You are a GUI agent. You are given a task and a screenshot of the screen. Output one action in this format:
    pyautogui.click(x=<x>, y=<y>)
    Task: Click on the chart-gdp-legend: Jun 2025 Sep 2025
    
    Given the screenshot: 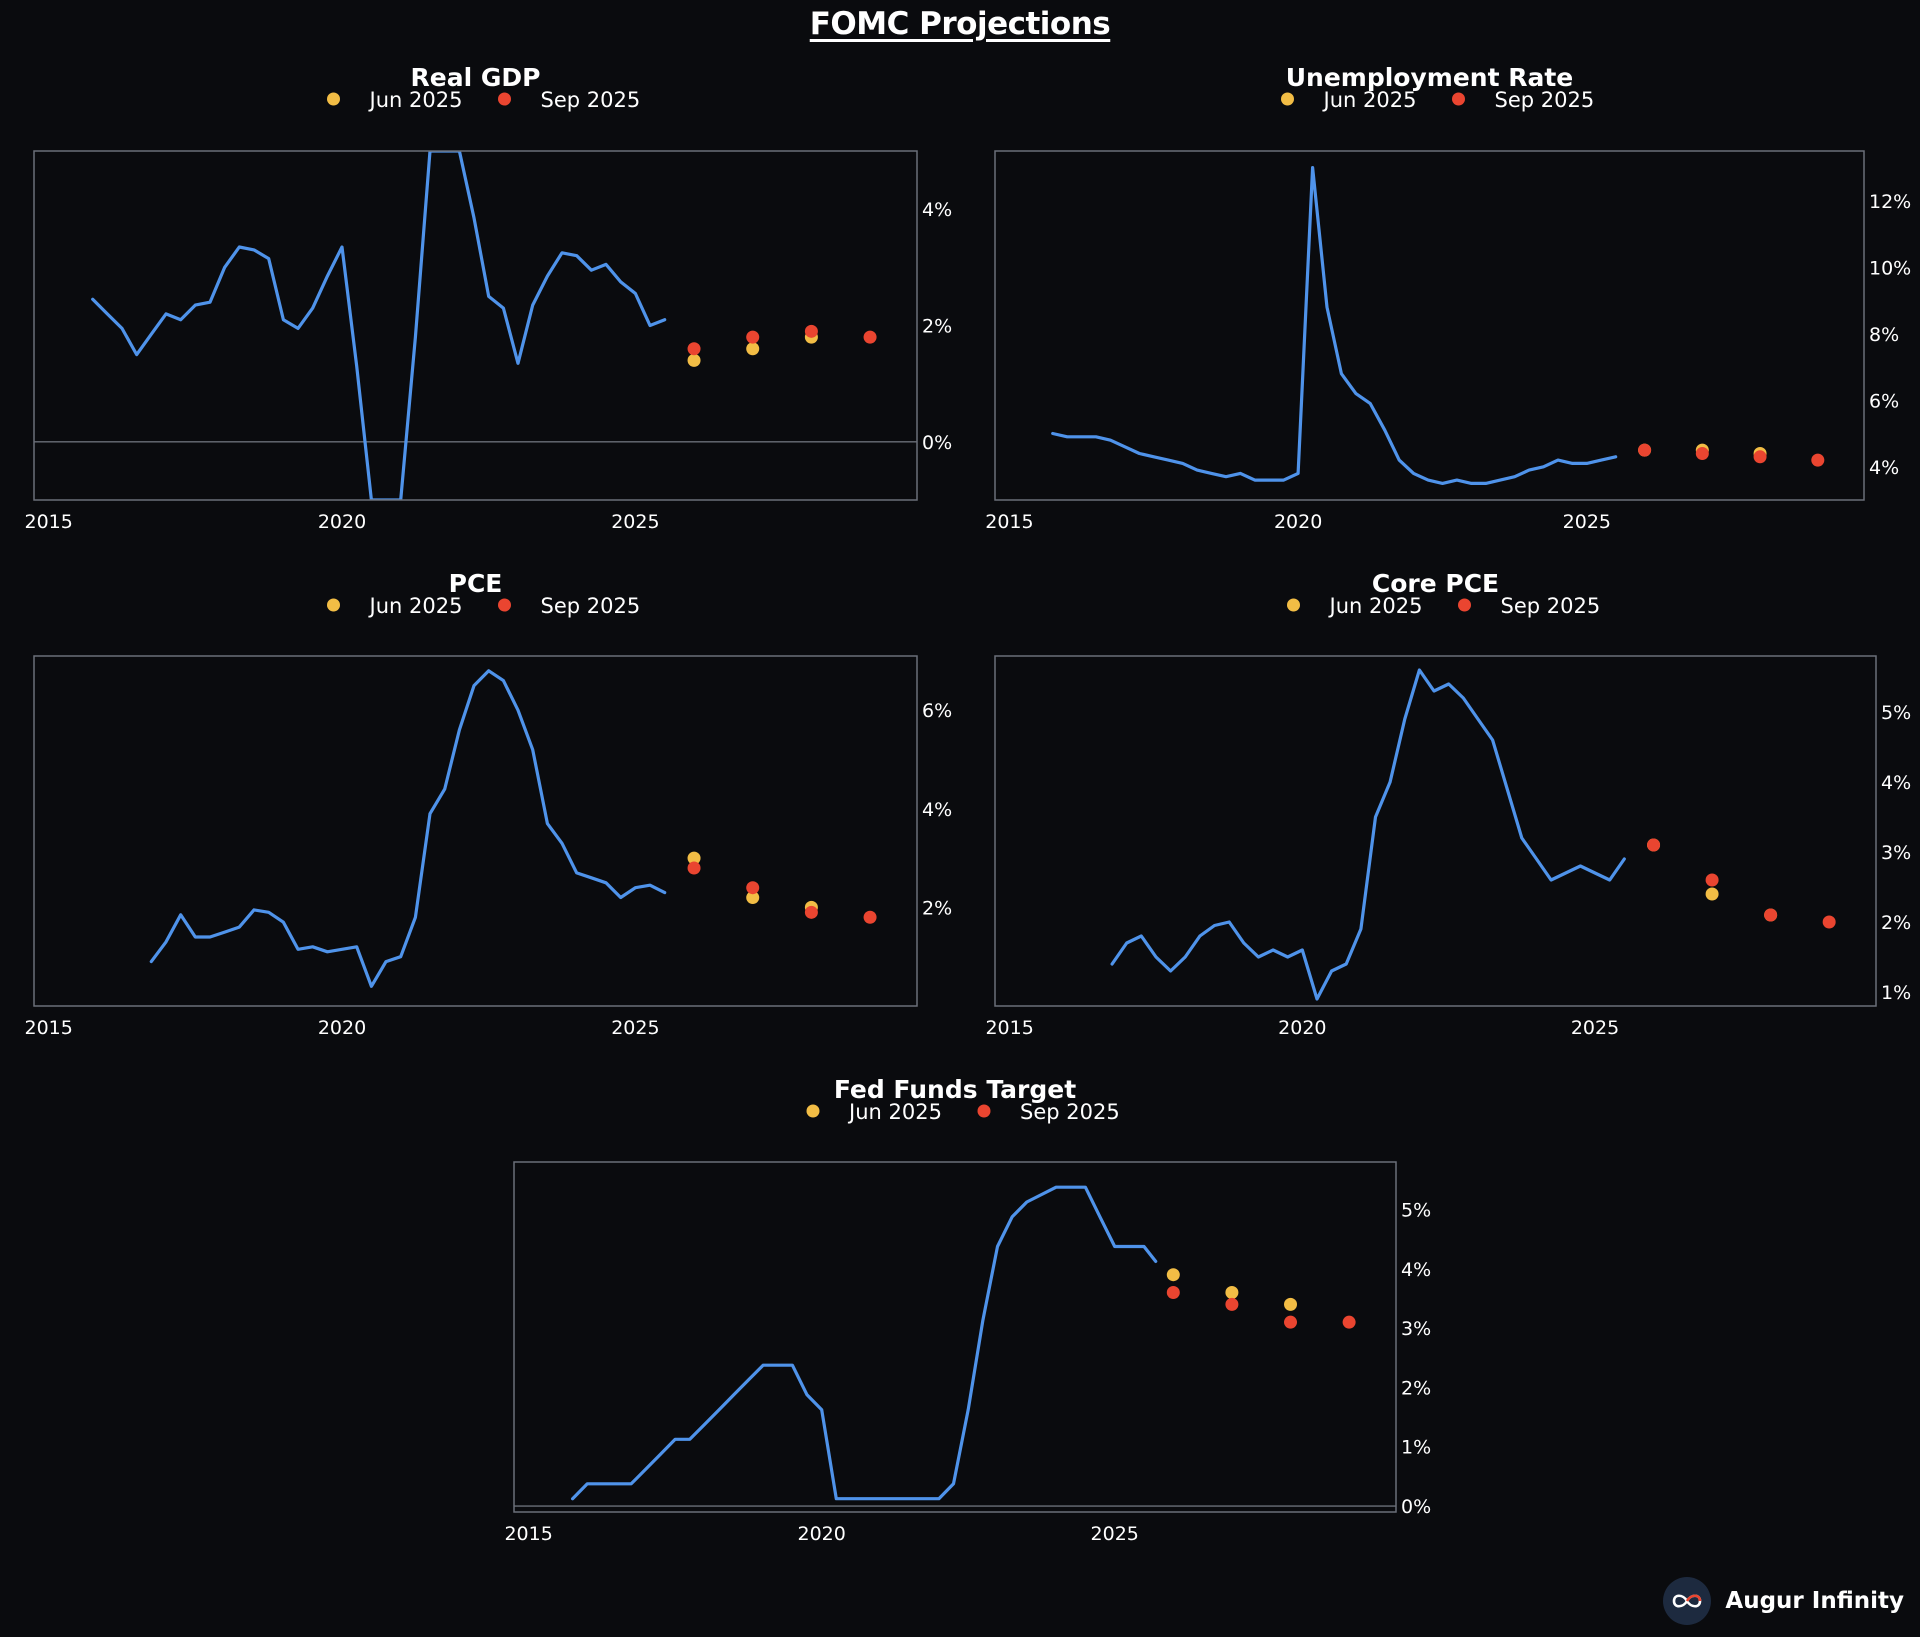 What is the action you would take?
    pyautogui.click(x=483, y=100)
    